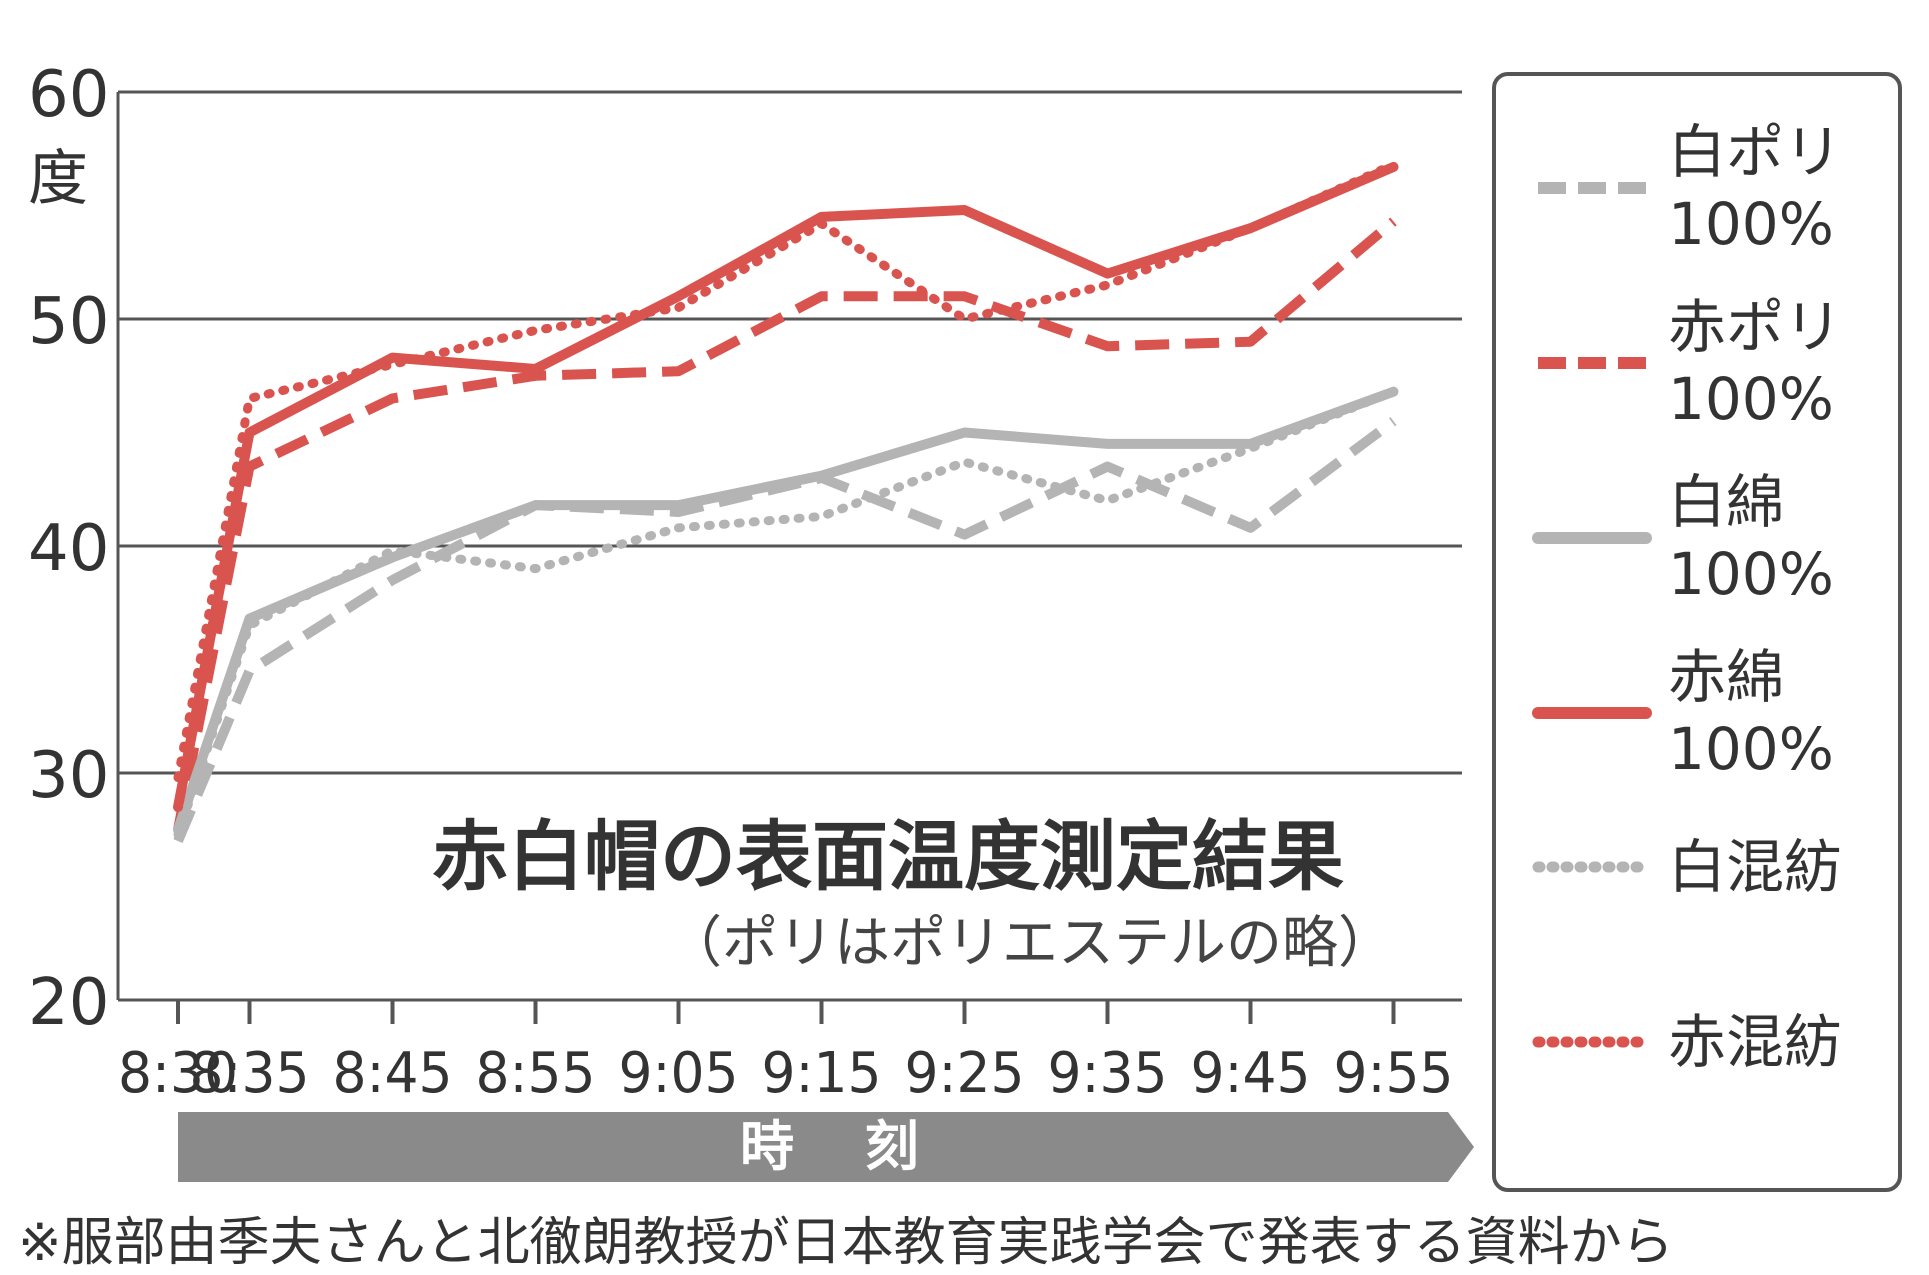 The width and height of the screenshot is (1929, 1275). I want to click on y-tick-label-30: 30, so click(68, 776).